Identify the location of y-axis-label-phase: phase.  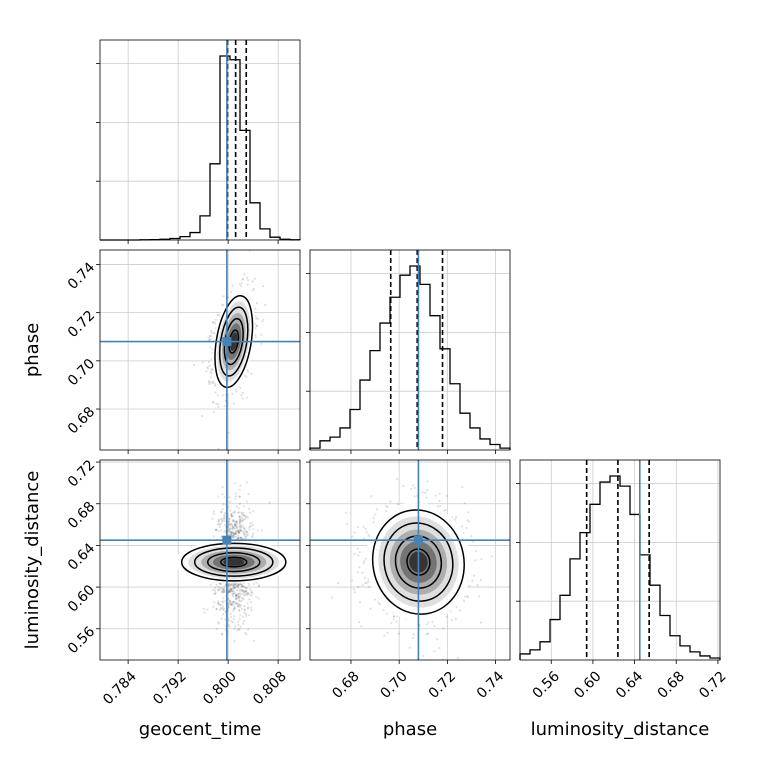
(32, 350).